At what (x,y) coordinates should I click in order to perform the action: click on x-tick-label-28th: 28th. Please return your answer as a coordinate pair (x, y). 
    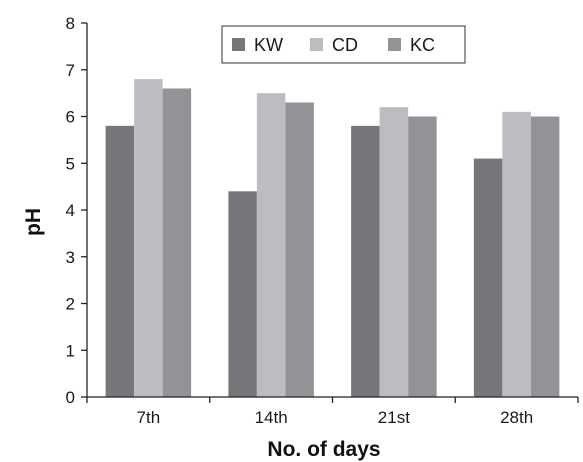
    Looking at the image, I should click on (516, 417).